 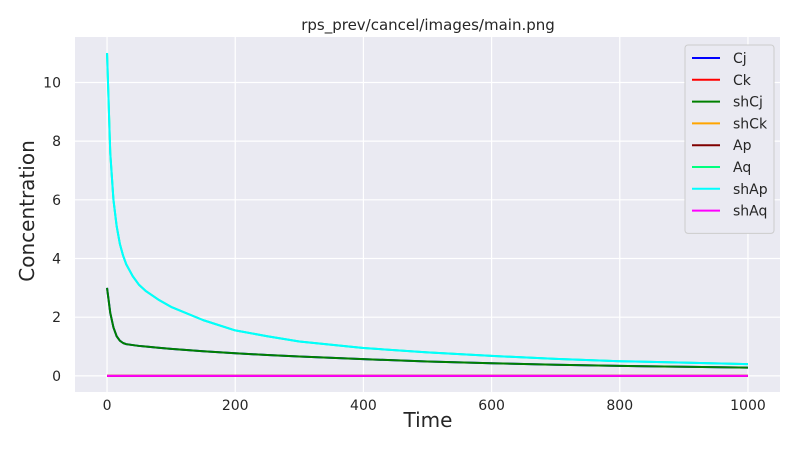 What do you see at coordinates (491, 406) in the screenshot?
I see `x-tick-label: 600` at bounding box center [491, 406].